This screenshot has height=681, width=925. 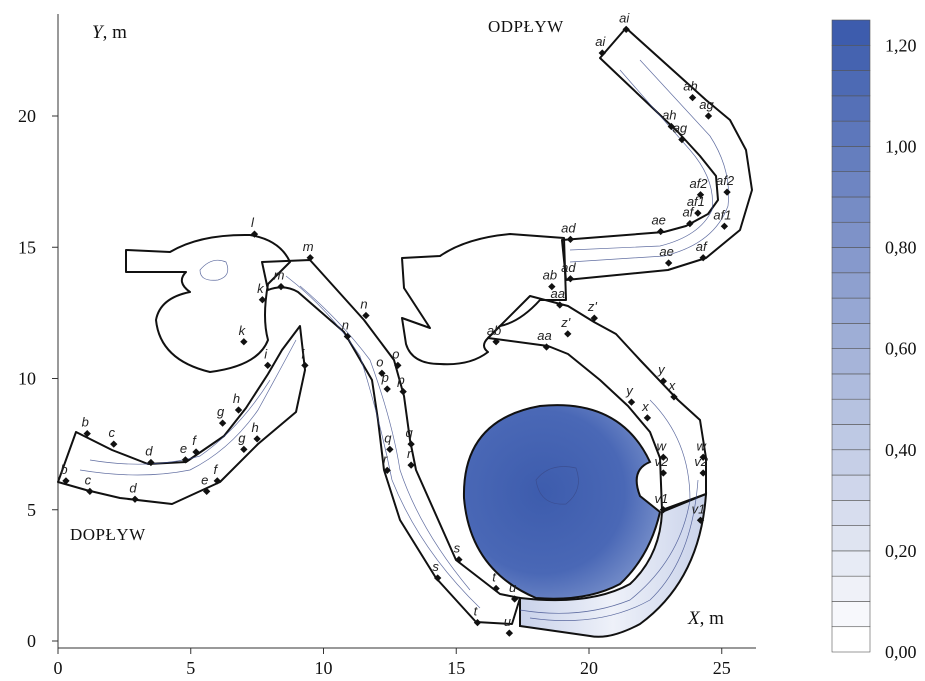 What do you see at coordinates (456, 668) in the screenshot?
I see `x-tick-label: 15` at bounding box center [456, 668].